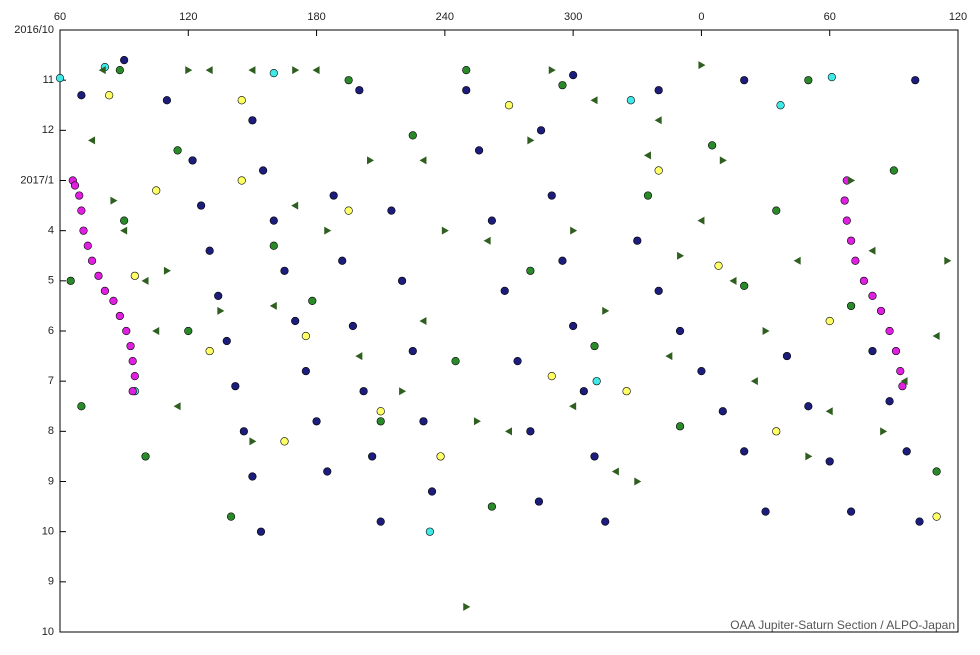 This screenshot has height=655, width=980. What do you see at coordinates (48, 632) in the screenshot?
I see `y-tick-label: 10` at bounding box center [48, 632].